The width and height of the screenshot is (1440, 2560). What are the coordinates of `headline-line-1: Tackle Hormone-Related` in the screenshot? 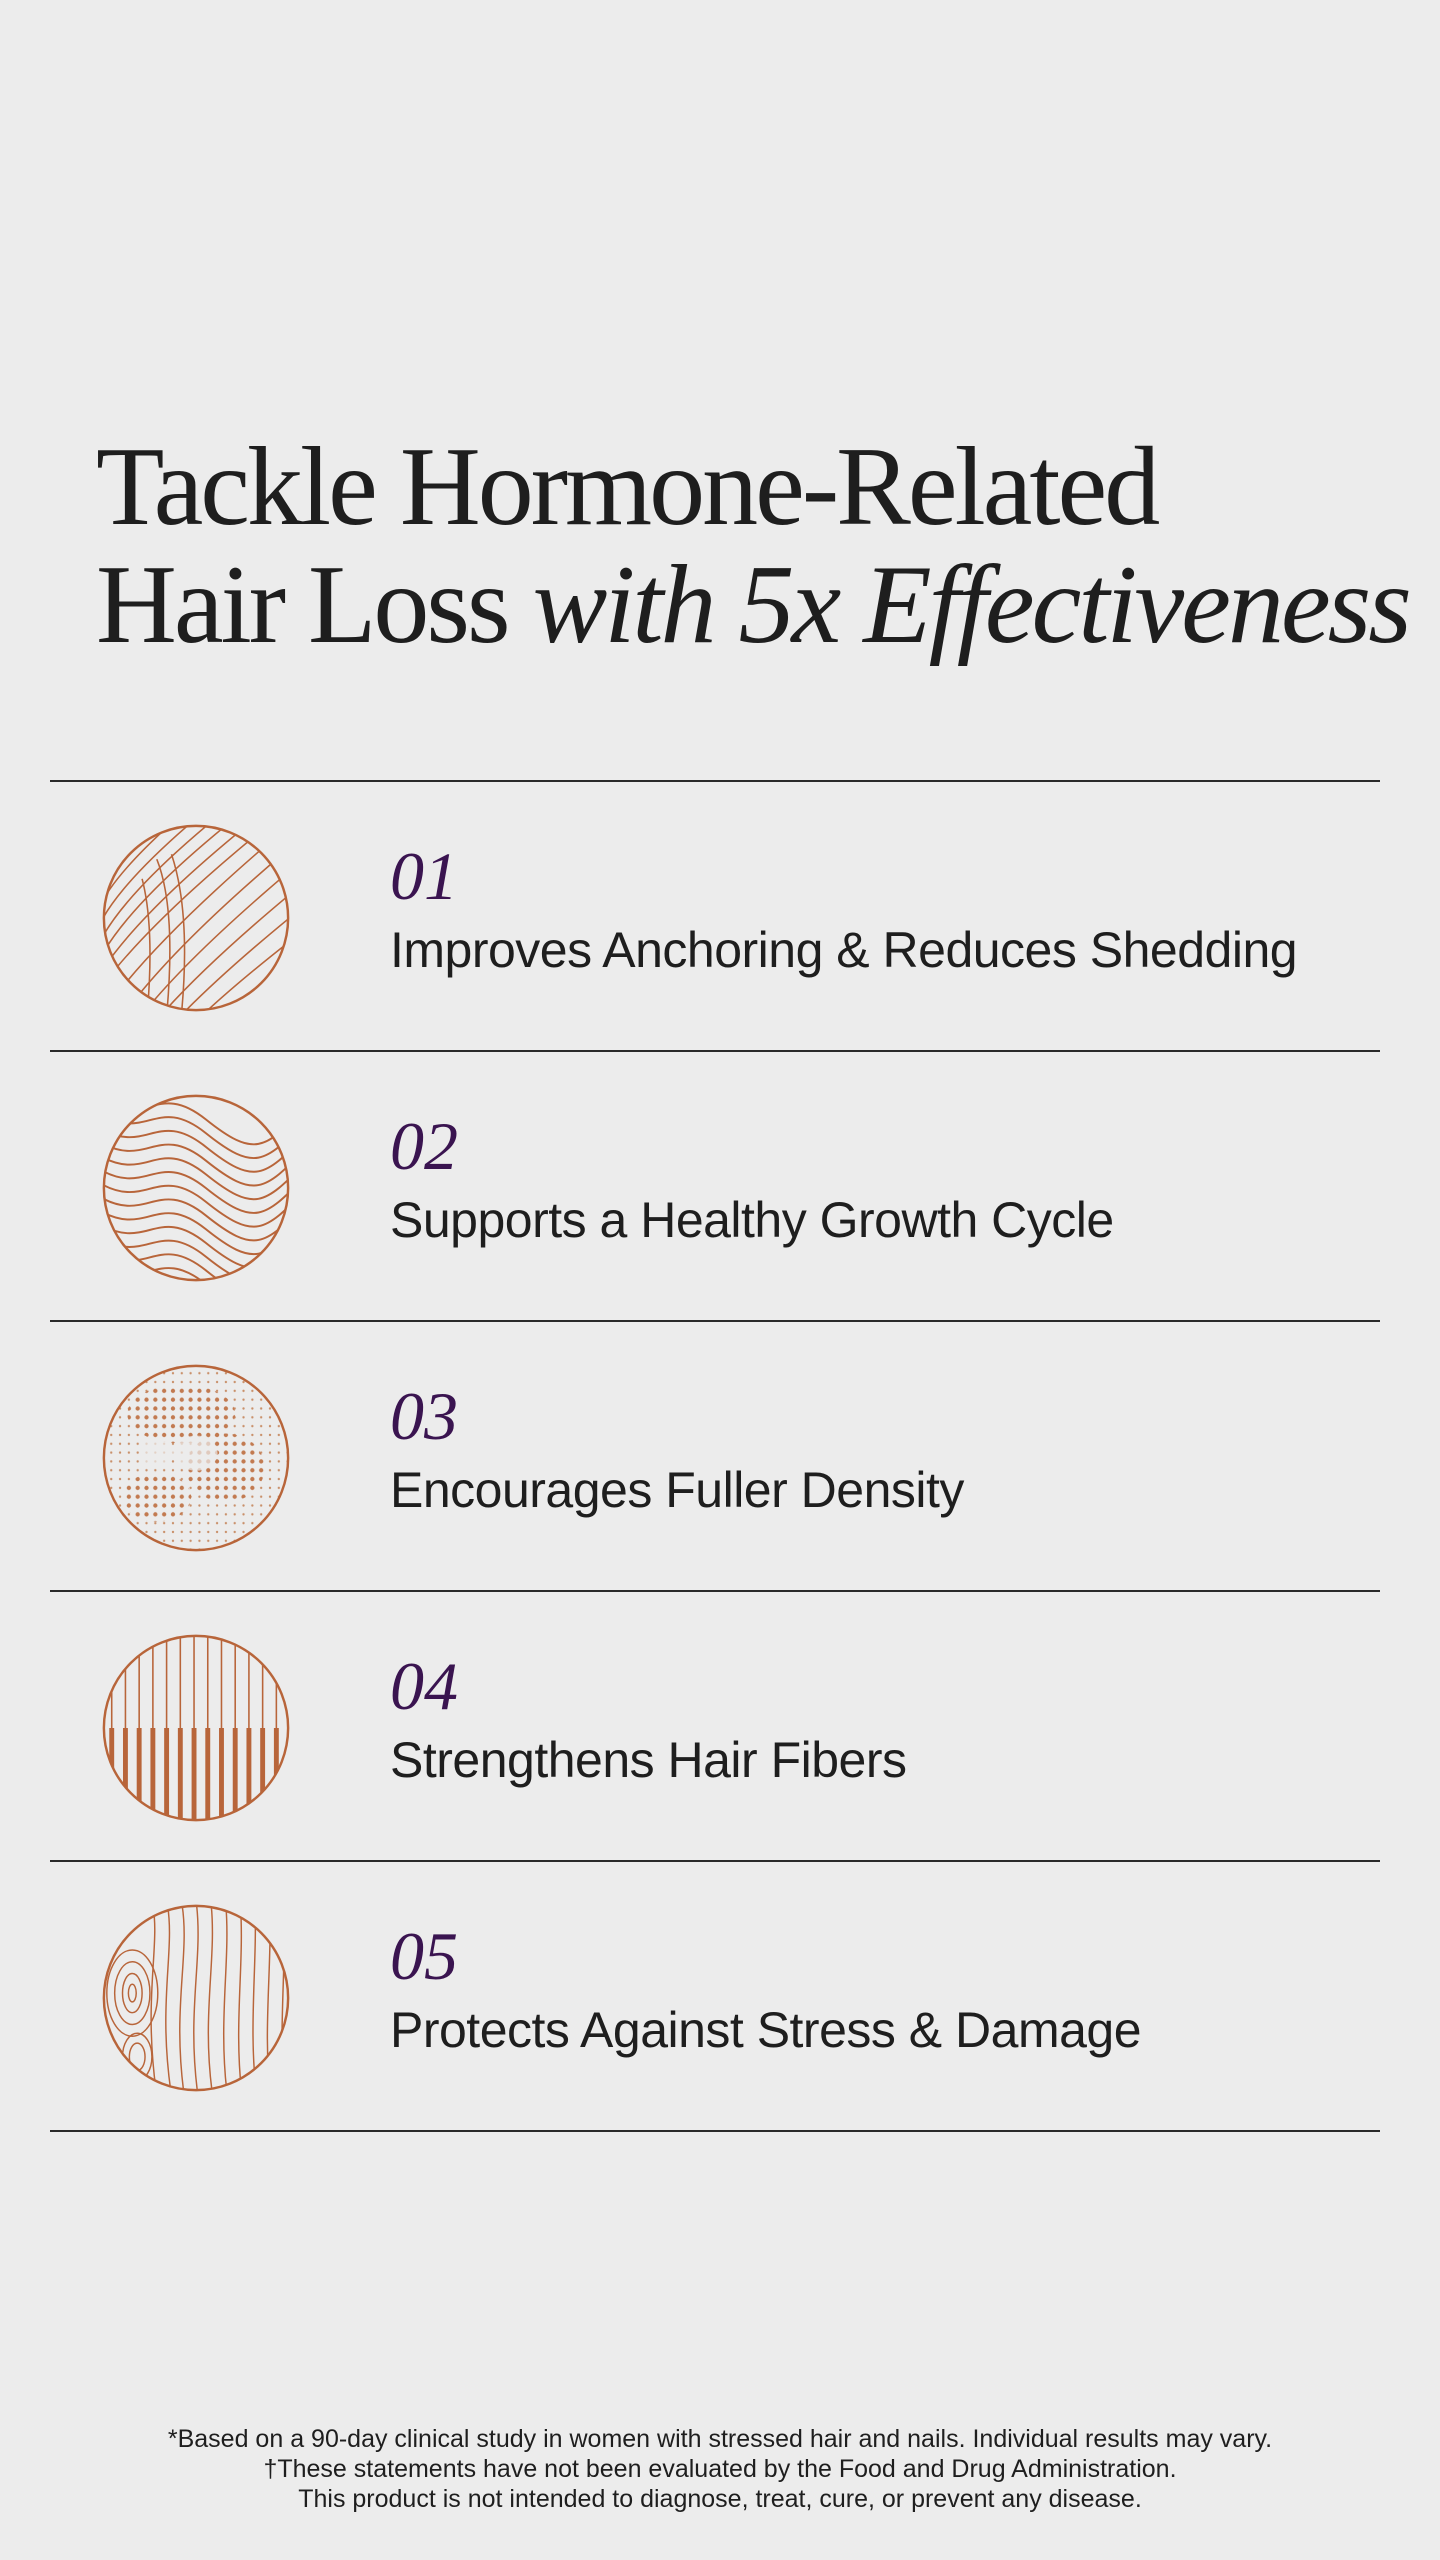 It's located at (628, 487).